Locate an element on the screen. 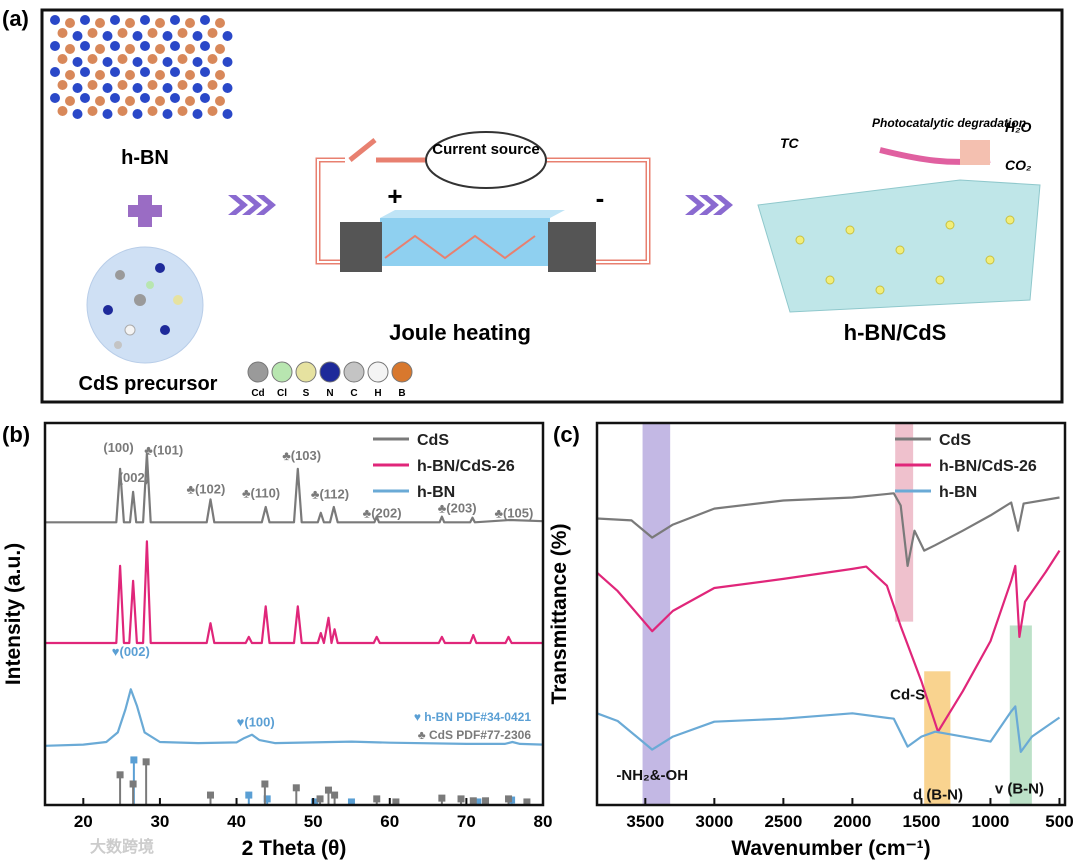  source-ellipse is located at coordinates (486, 160).